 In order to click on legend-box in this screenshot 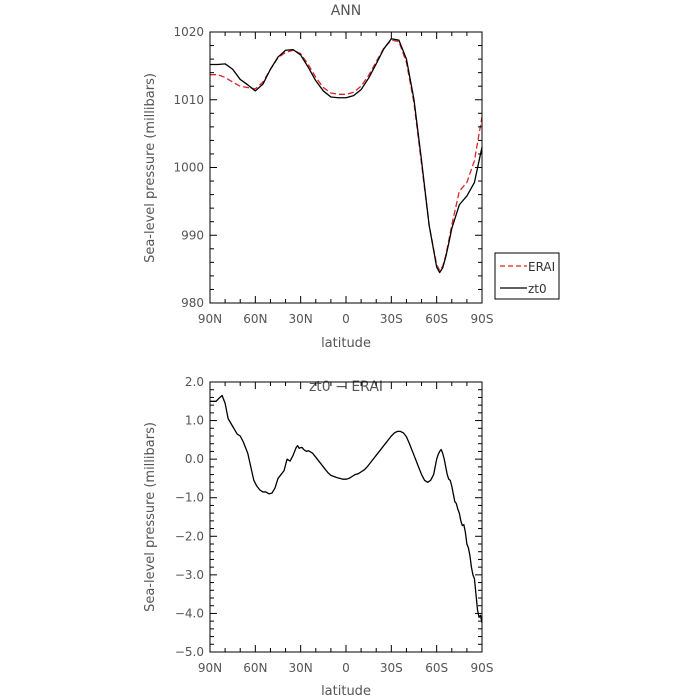, I will do `click(527, 276)`.